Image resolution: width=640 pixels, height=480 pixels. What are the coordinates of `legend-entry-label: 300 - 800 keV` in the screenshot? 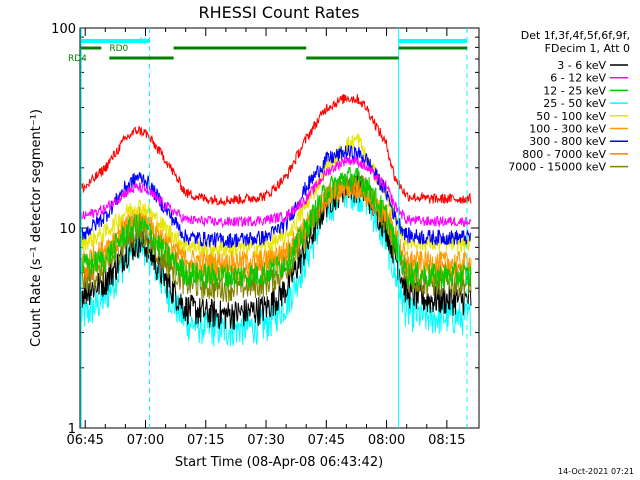 It's located at (567, 141).